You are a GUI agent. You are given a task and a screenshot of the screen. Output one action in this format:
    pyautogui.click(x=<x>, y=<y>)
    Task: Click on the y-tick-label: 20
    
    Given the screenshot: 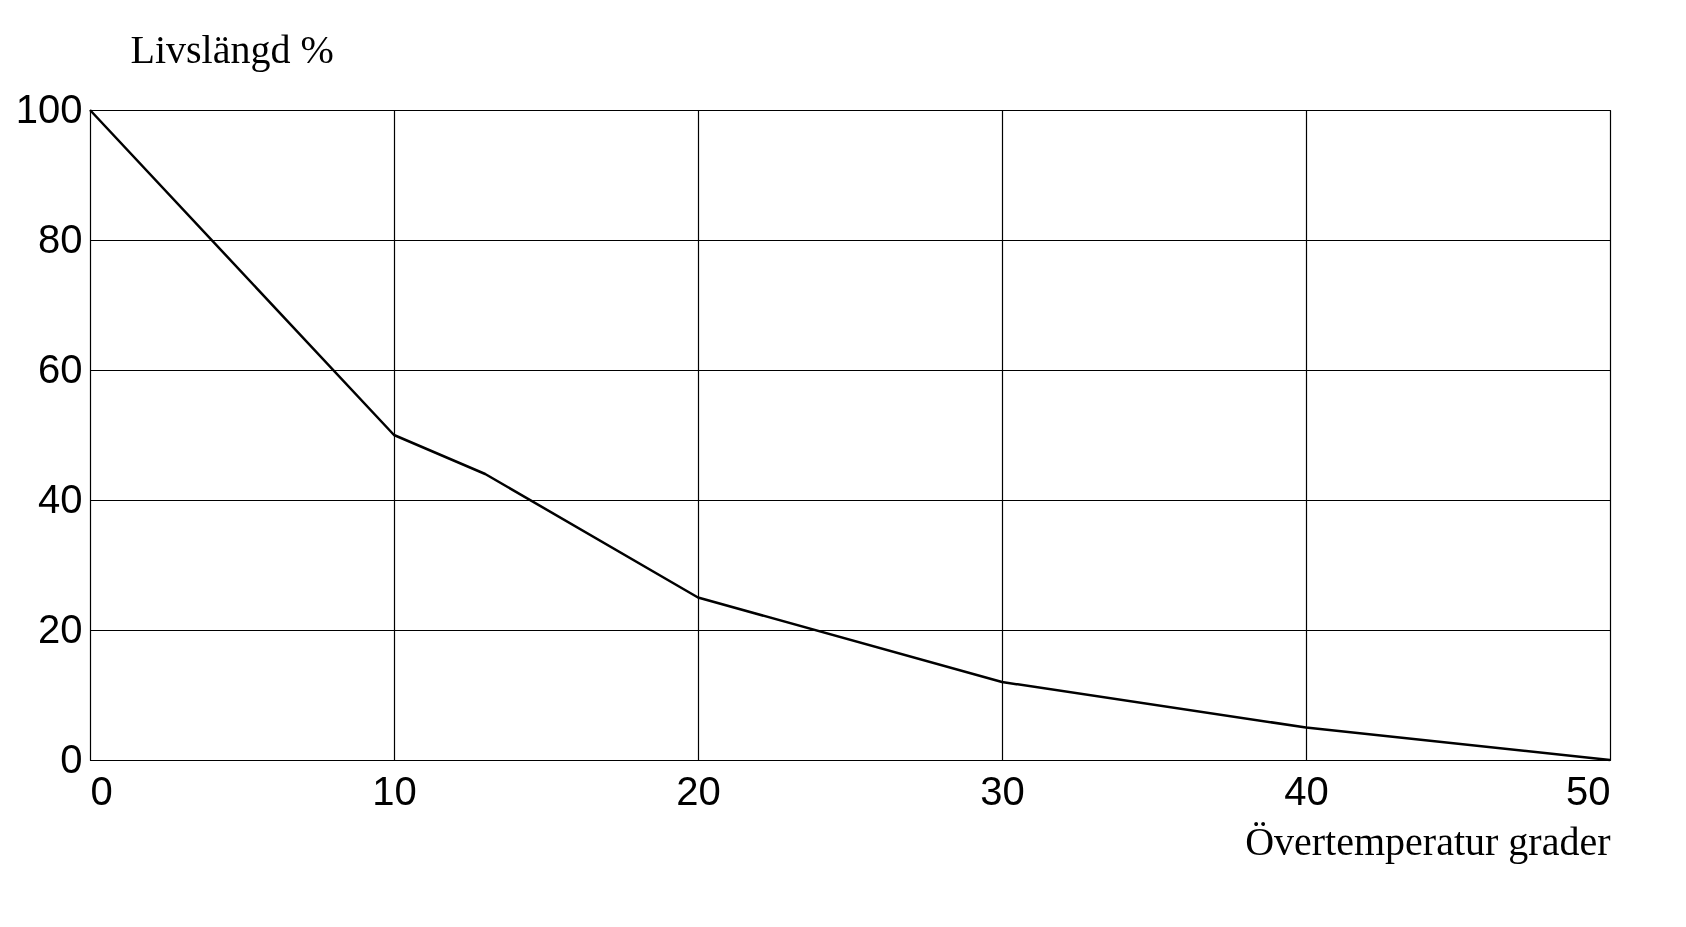 What is the action you would take?
    pyautogui.click(x=60, y=628)
    